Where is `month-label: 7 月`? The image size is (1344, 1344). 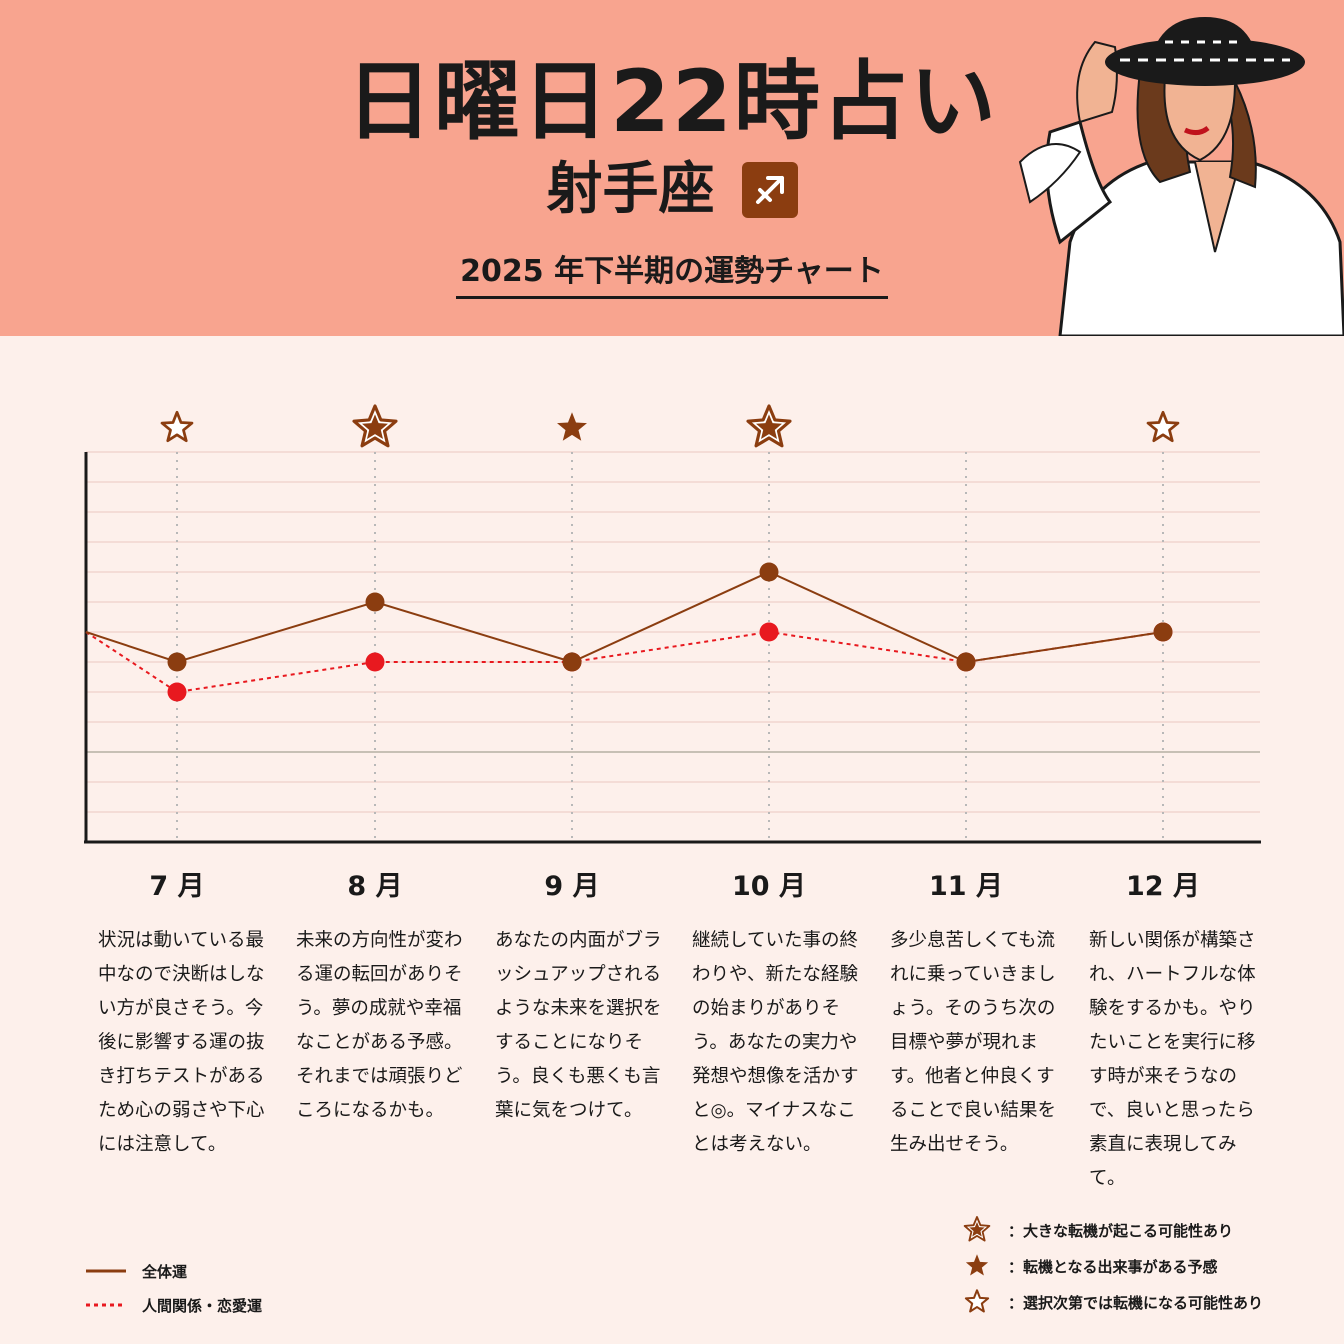
month-label: 7 月 is located at coordinates (177, 886).